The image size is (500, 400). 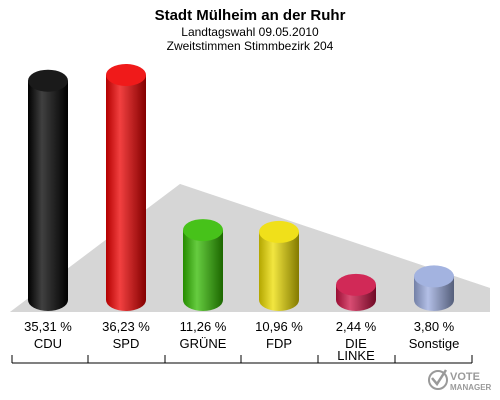 I want to click on category-label: CDU, so click(x=48, y=343).